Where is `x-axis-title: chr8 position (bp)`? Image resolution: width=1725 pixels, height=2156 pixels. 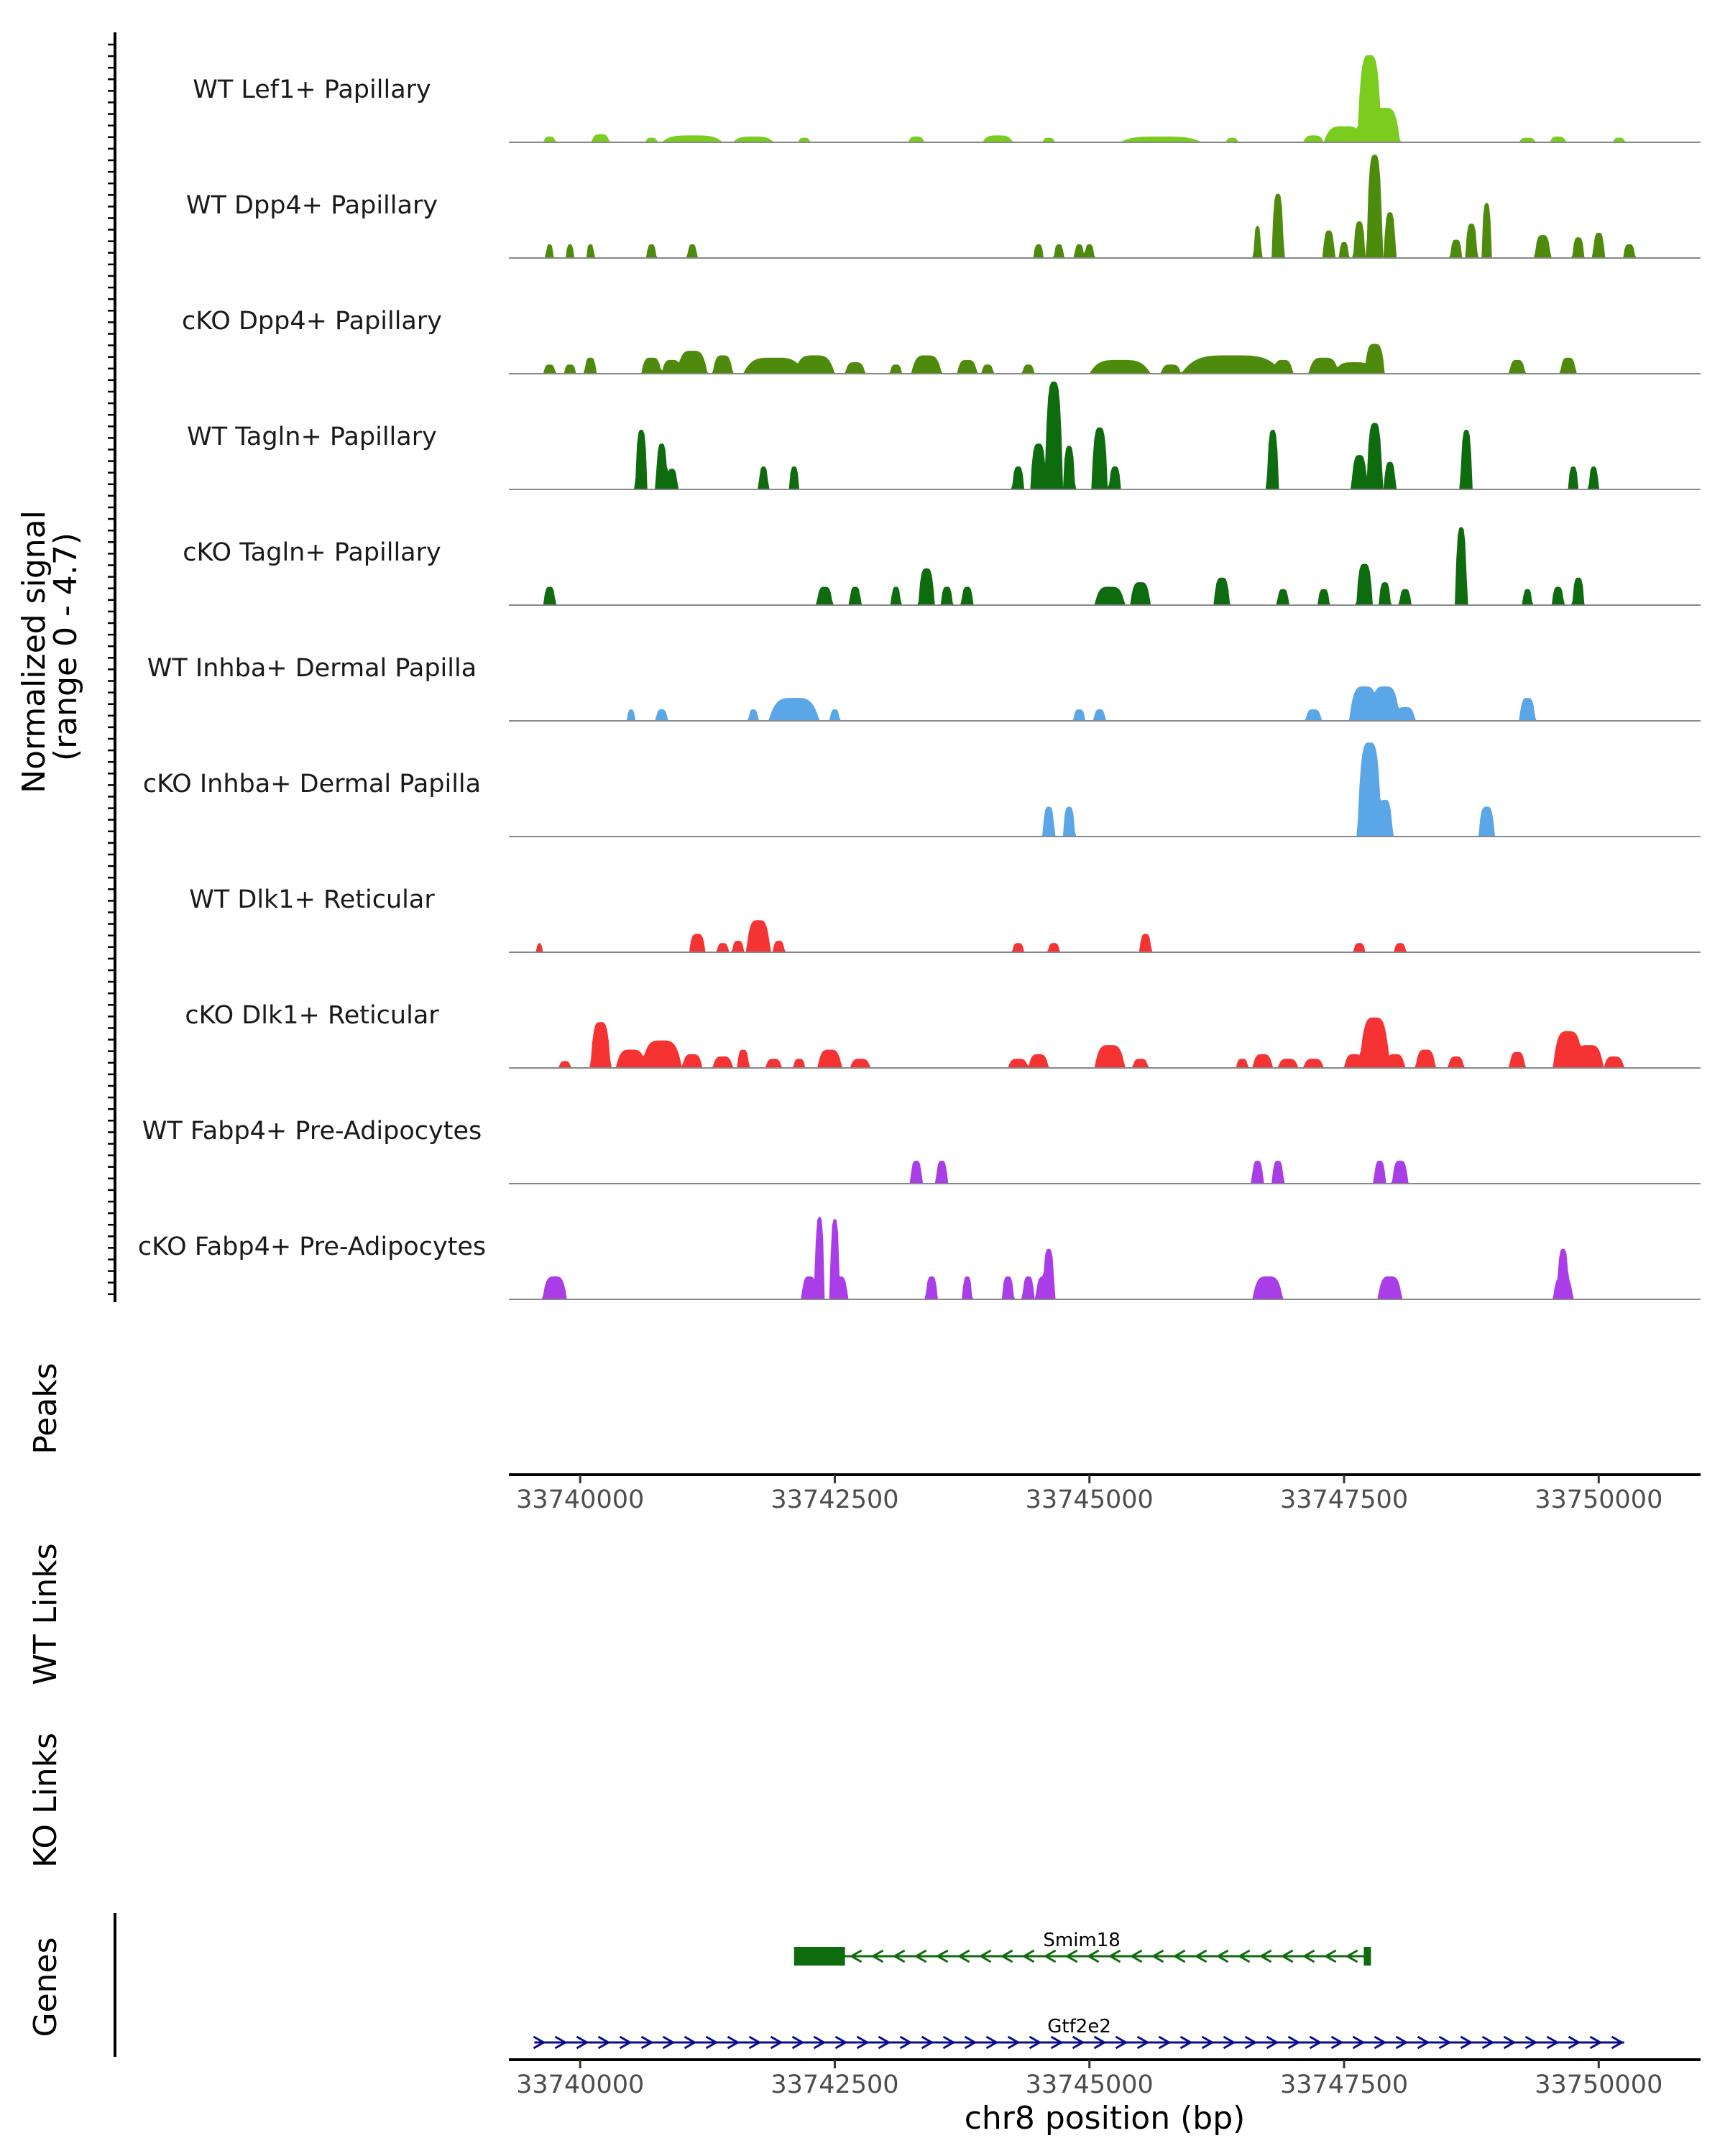
x-axis-title: chr8 position (bp) is located at coordinates (1105, 2118).